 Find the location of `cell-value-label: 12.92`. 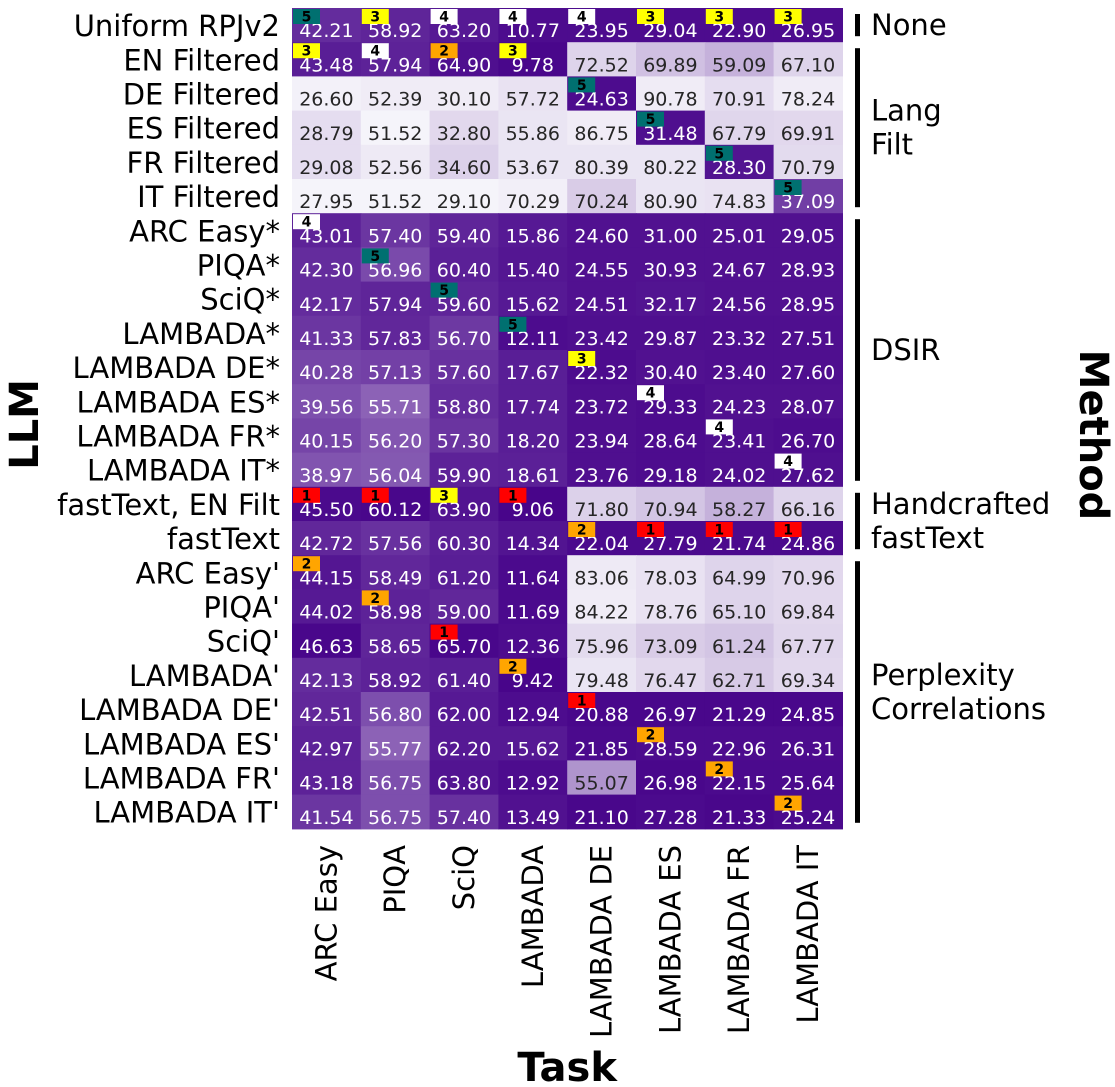

cell-value-label: 12.92 is located at coordinates (533, 784).